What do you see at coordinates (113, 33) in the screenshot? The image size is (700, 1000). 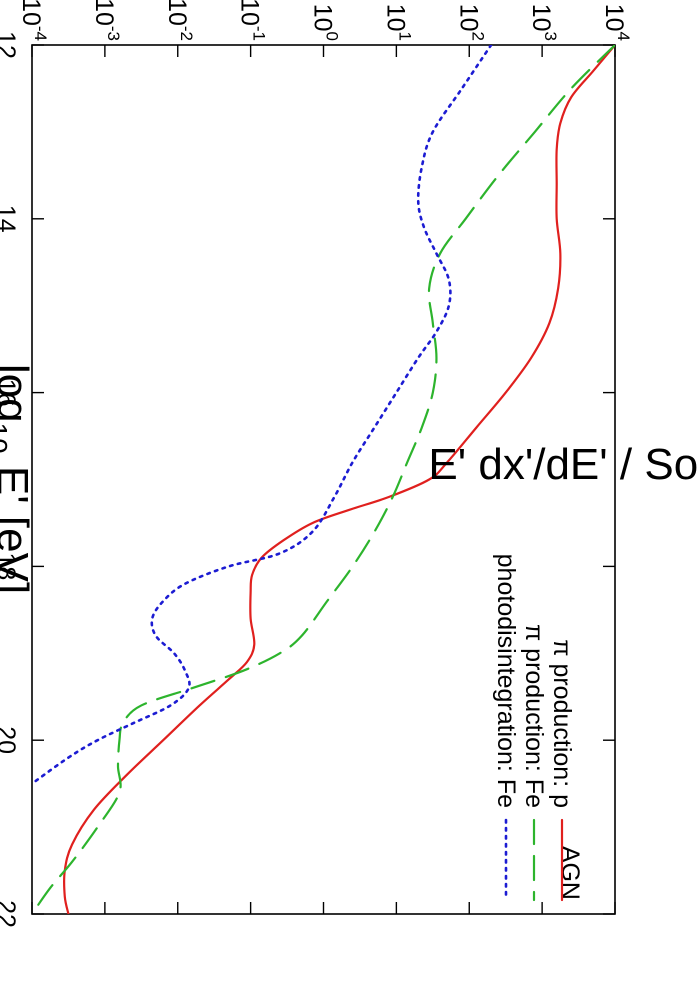 I see `y-tick-exponent: -3` at bounding box center [113, 33].